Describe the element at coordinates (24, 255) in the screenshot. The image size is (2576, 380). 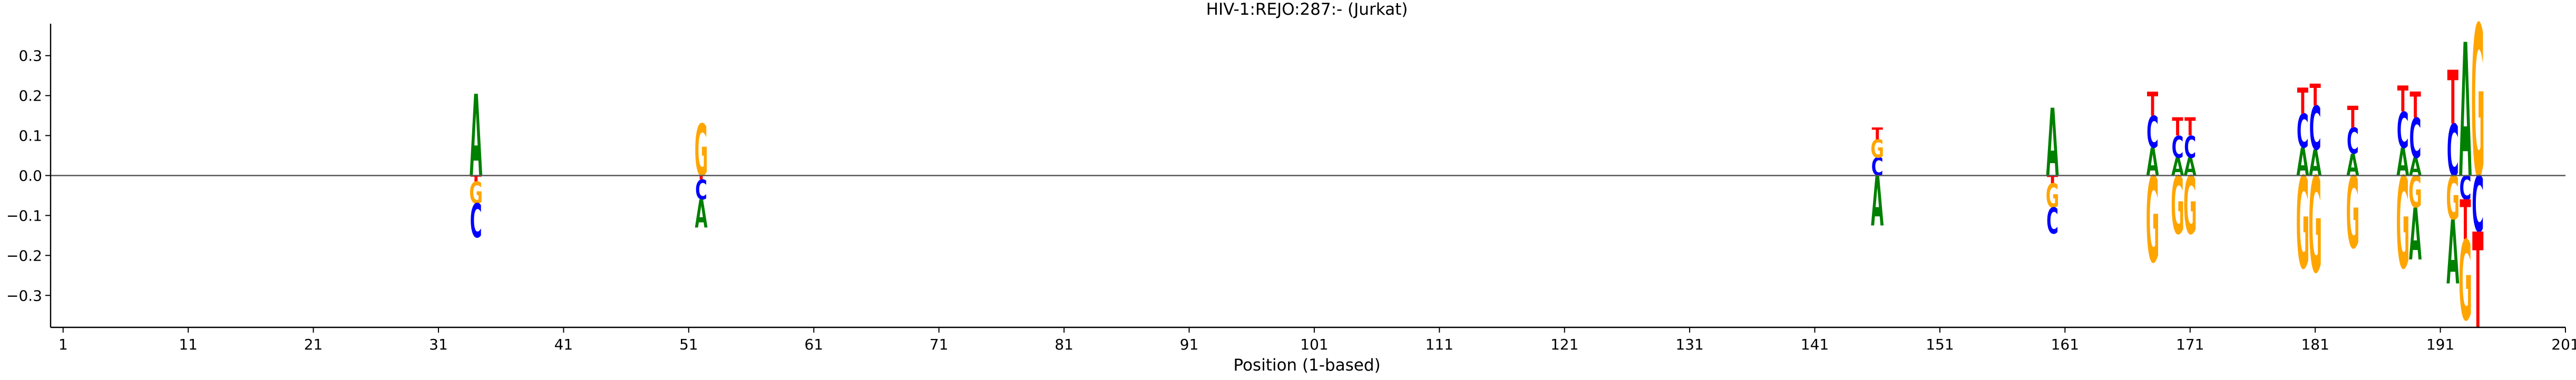
I see `y-tick-label: −0.2` at that location.